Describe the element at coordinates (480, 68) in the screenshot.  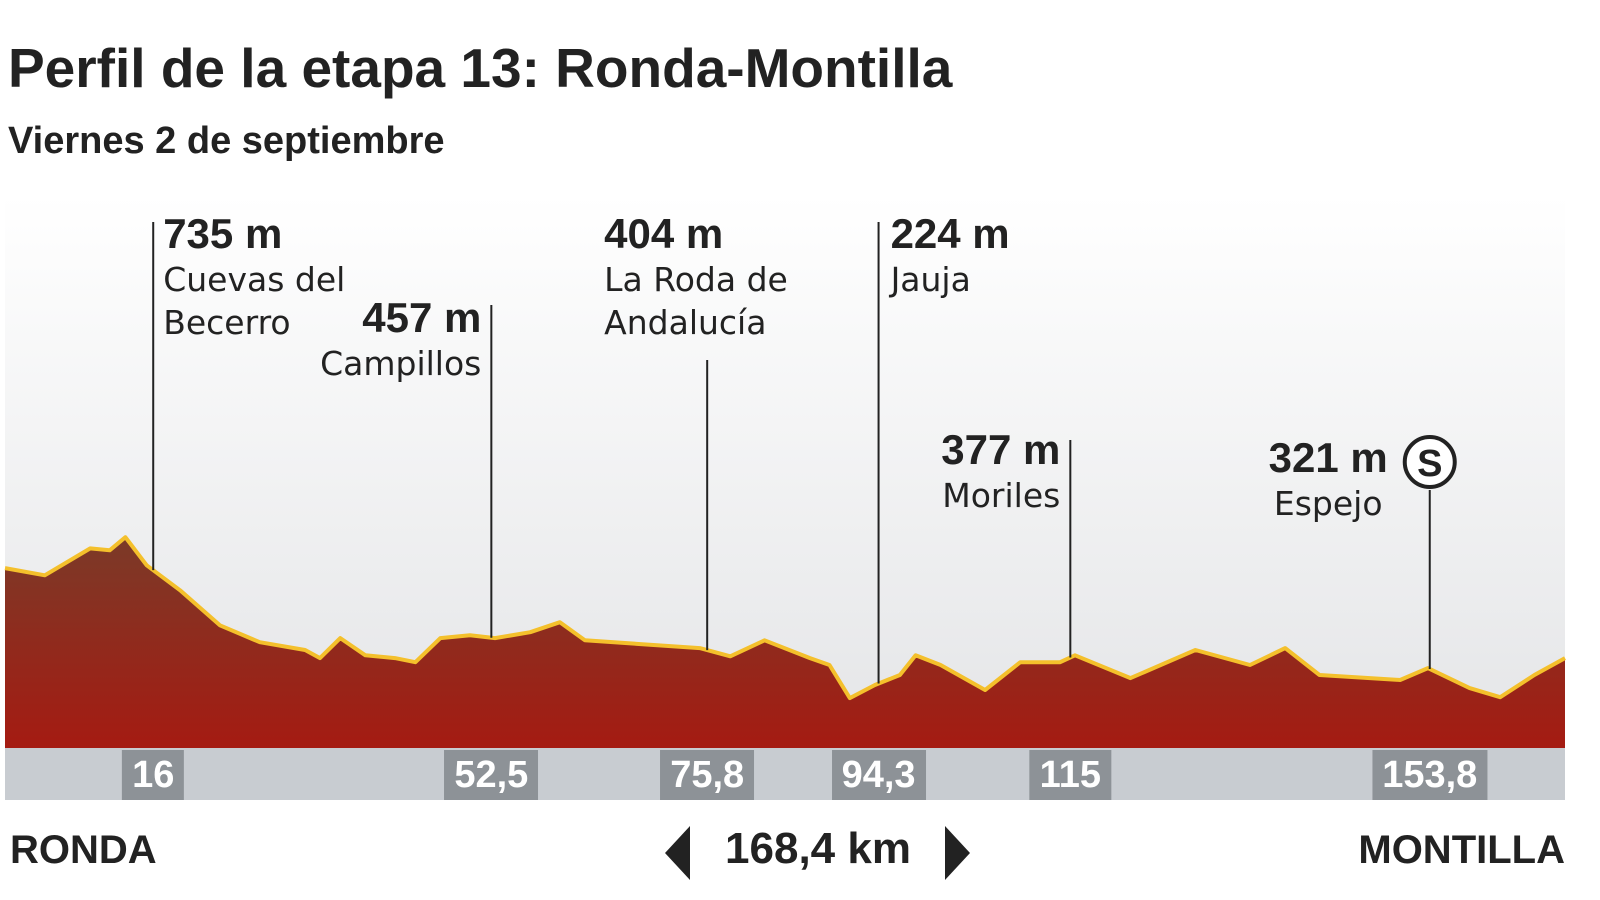
I see `title: Perfil de la etapa 13: Ronda-Montilla` at that location.